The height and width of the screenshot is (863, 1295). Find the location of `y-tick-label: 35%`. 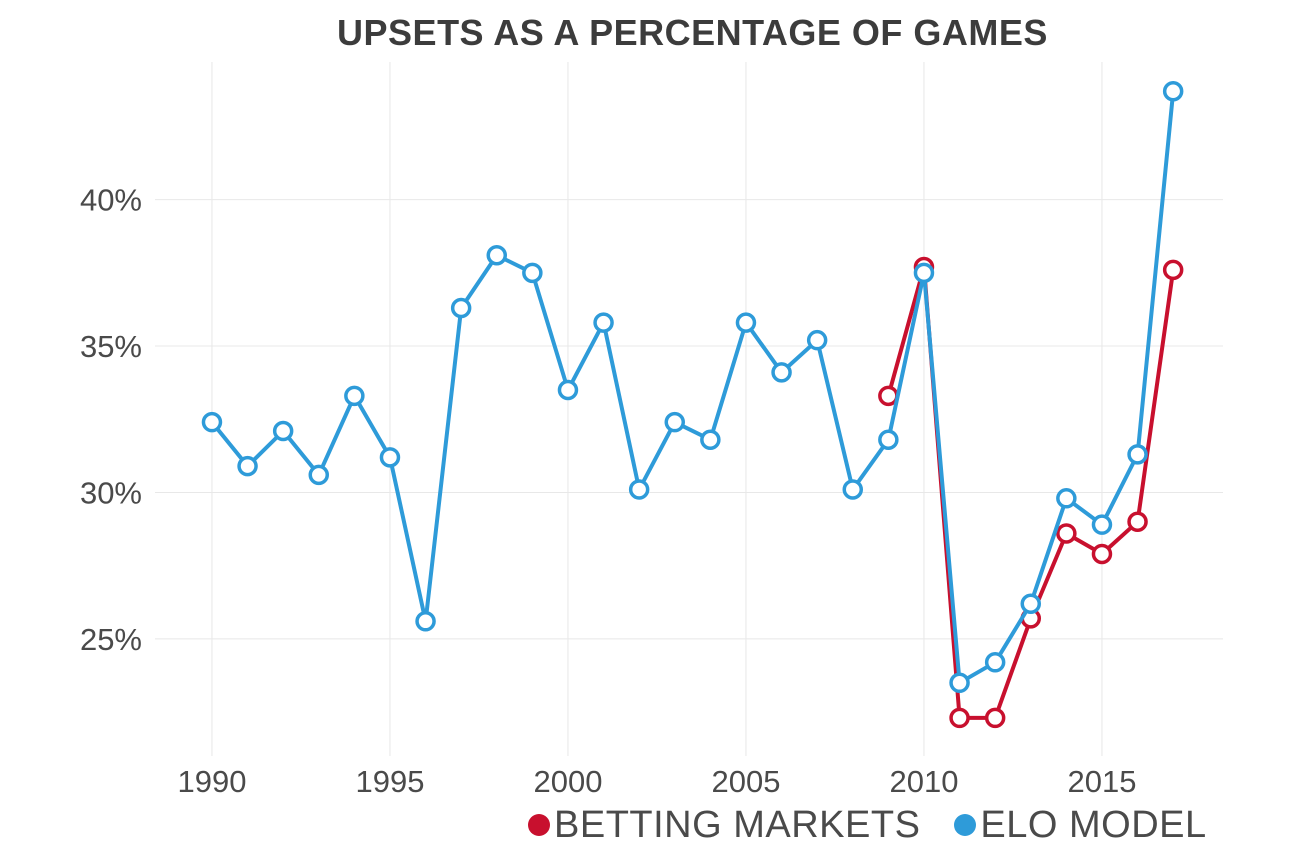

y-tick-label: 35% is located at coordinates (111, 346).